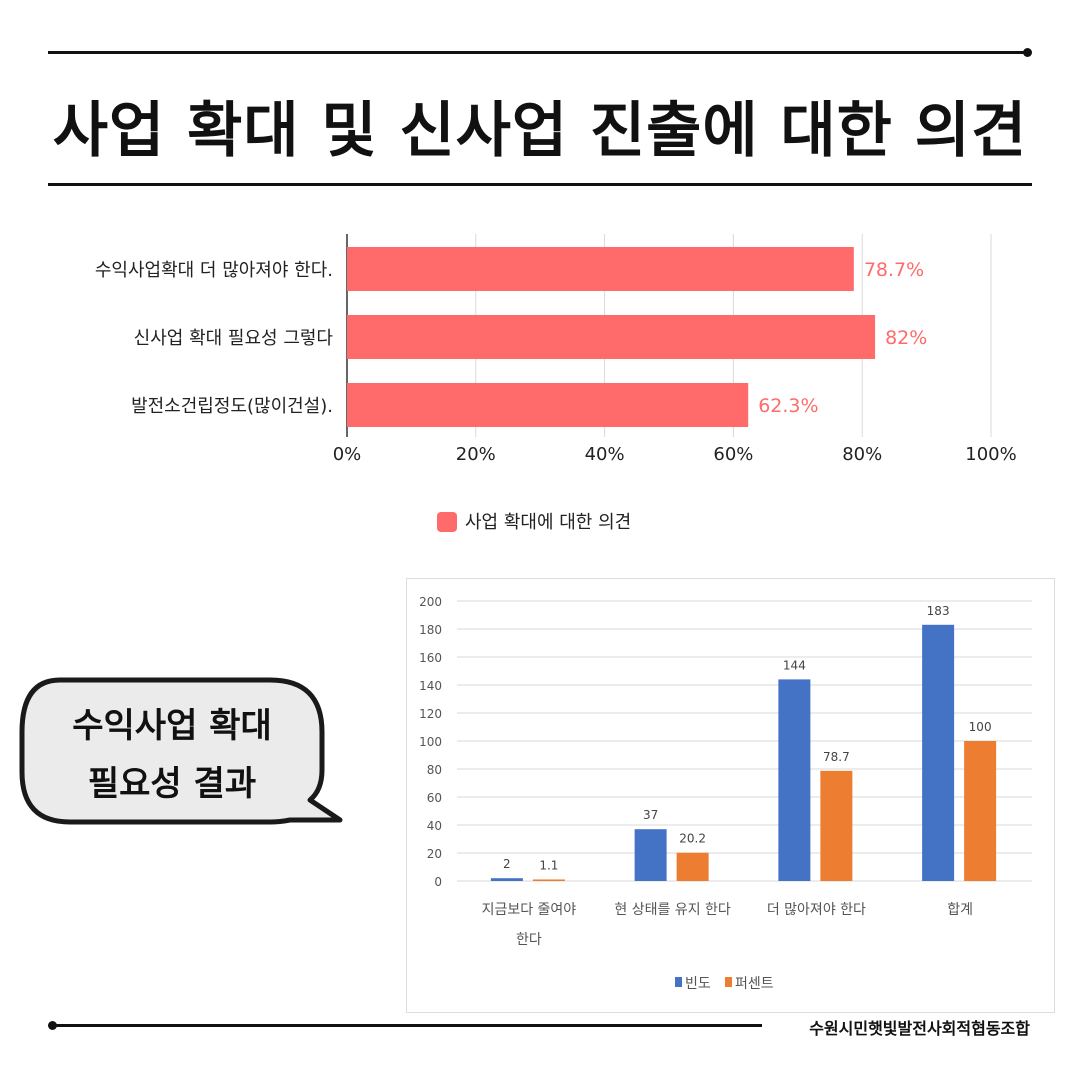 The image size is (1080, 1080). What do you see at coordinates (650, 815) in the screenshot?
I see `data-label: 37` at bounding box center [650, 815].